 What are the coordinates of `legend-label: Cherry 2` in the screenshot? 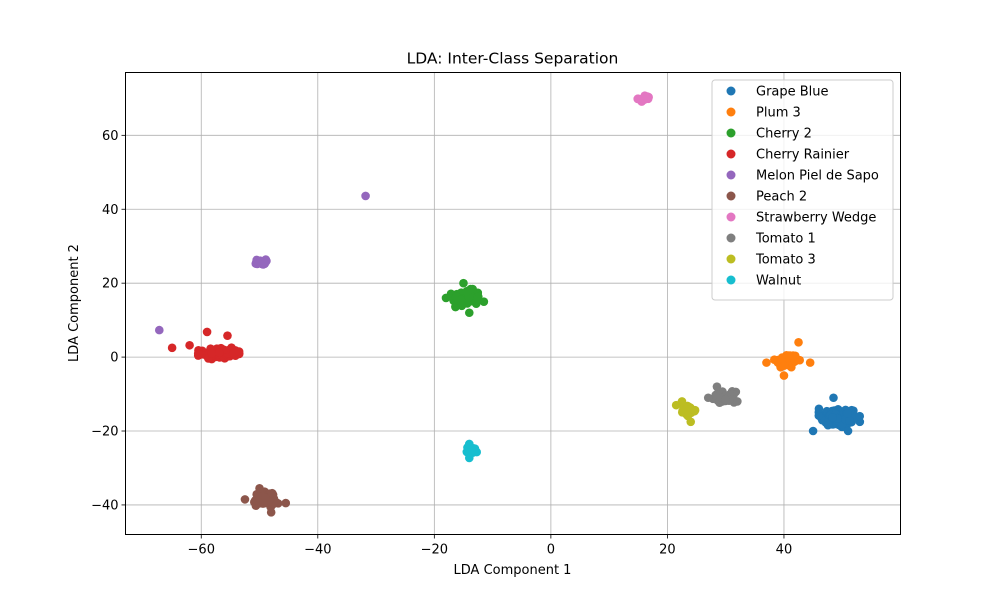 It's located at (784, 134).